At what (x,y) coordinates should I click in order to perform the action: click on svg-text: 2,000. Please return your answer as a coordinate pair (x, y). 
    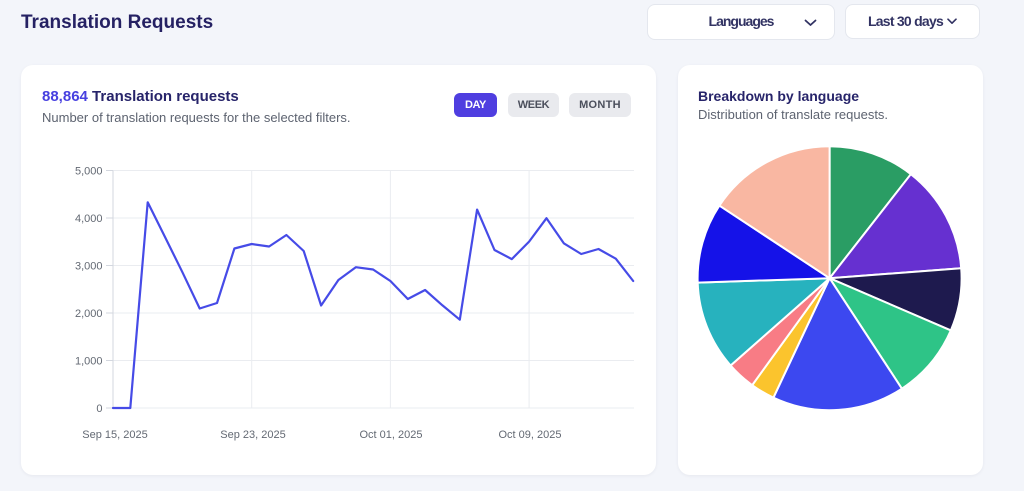
    Looking at the image, I should click on (89, 314).